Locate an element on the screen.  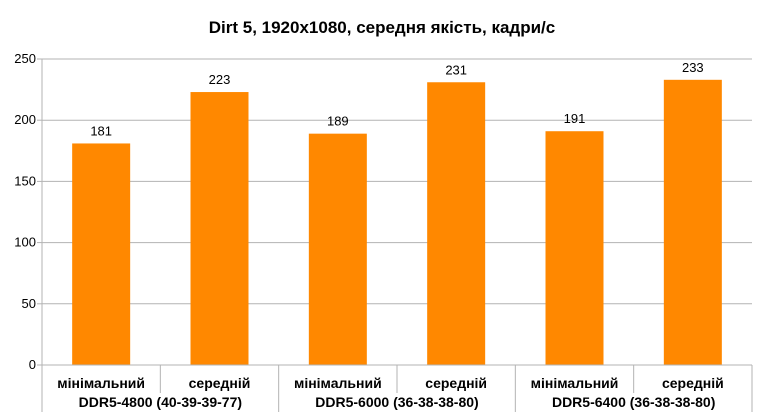
data-label: 191 is located at coordinates (575, 118).